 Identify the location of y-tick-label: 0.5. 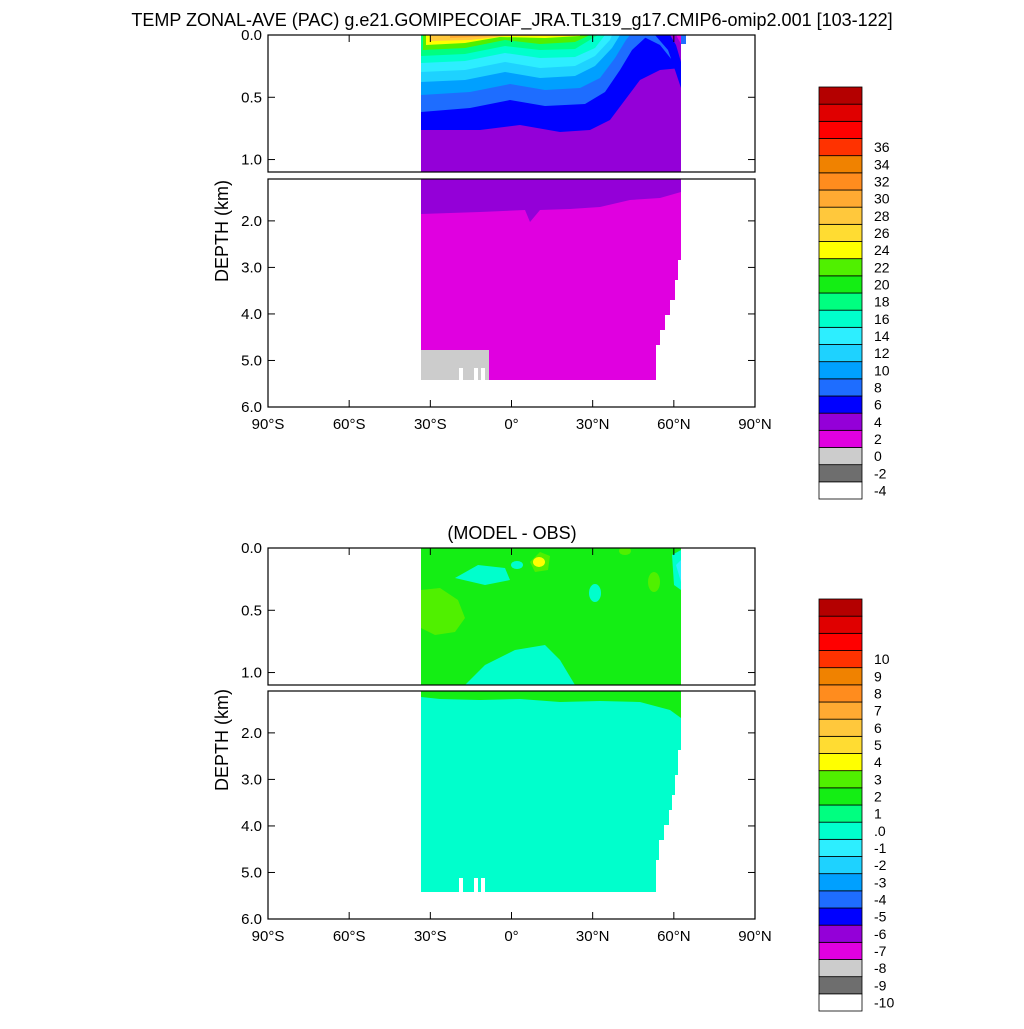
(251, 610).